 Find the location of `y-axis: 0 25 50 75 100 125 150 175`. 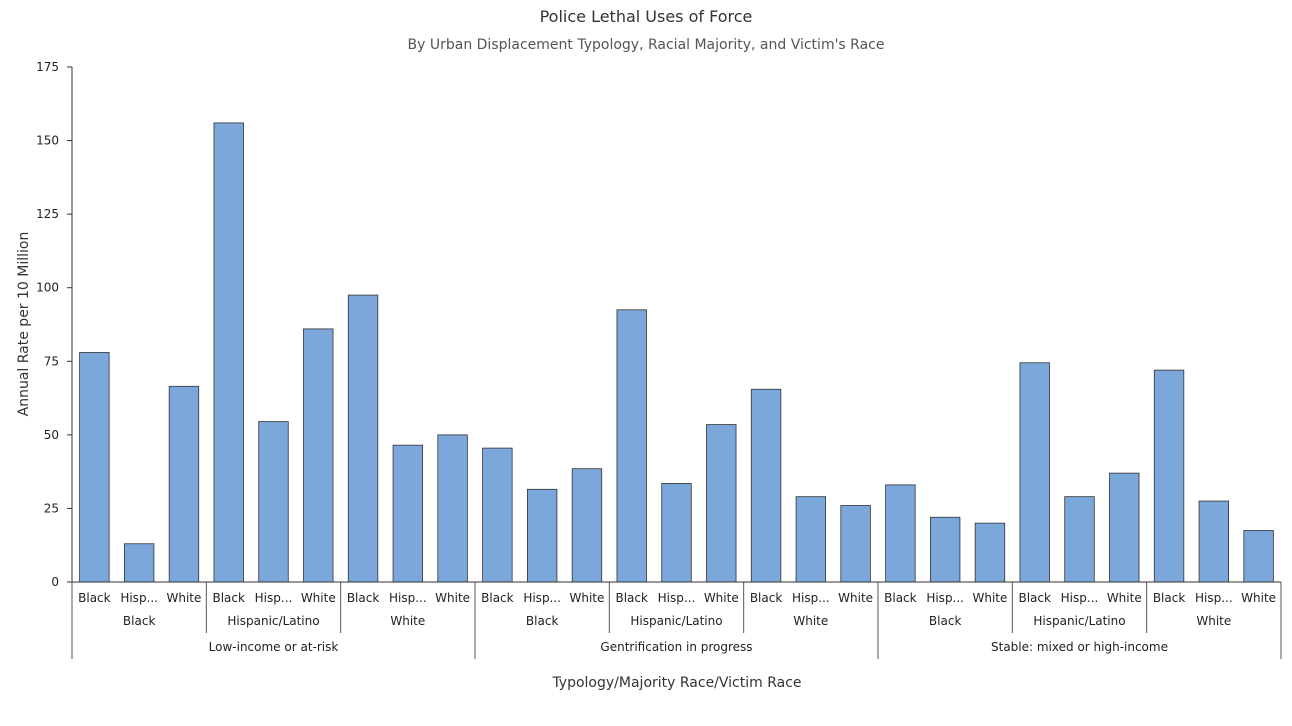

y-axis: 0 25 50 75 100 125 150 175 is located at coordinates (54, 324).